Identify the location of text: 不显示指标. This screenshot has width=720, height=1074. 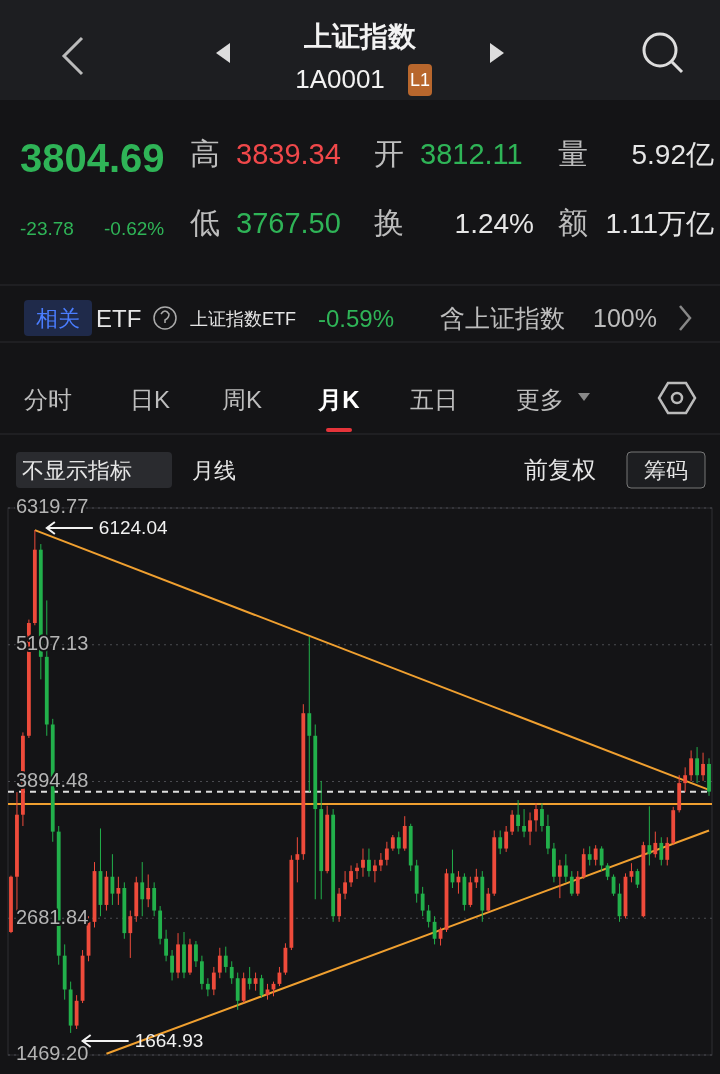
(77, 470).